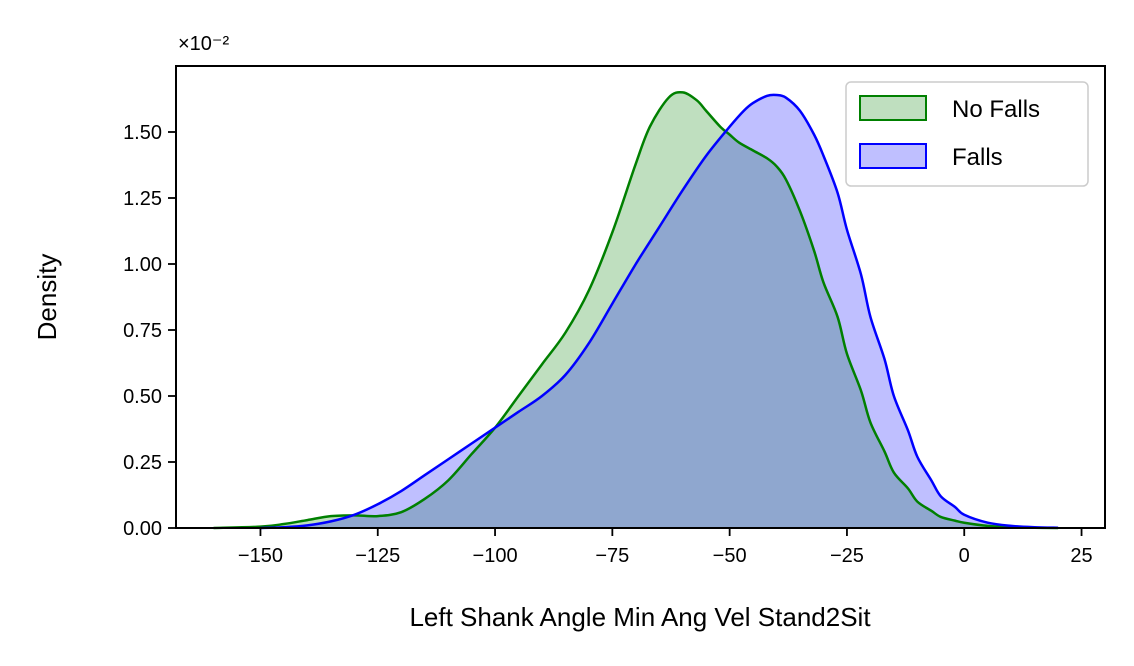 This screenshot has height=666, width=1134. Describe the element at coordinates (730, 556) in the screenshot. I see `x-tick-label: −50` at that location.